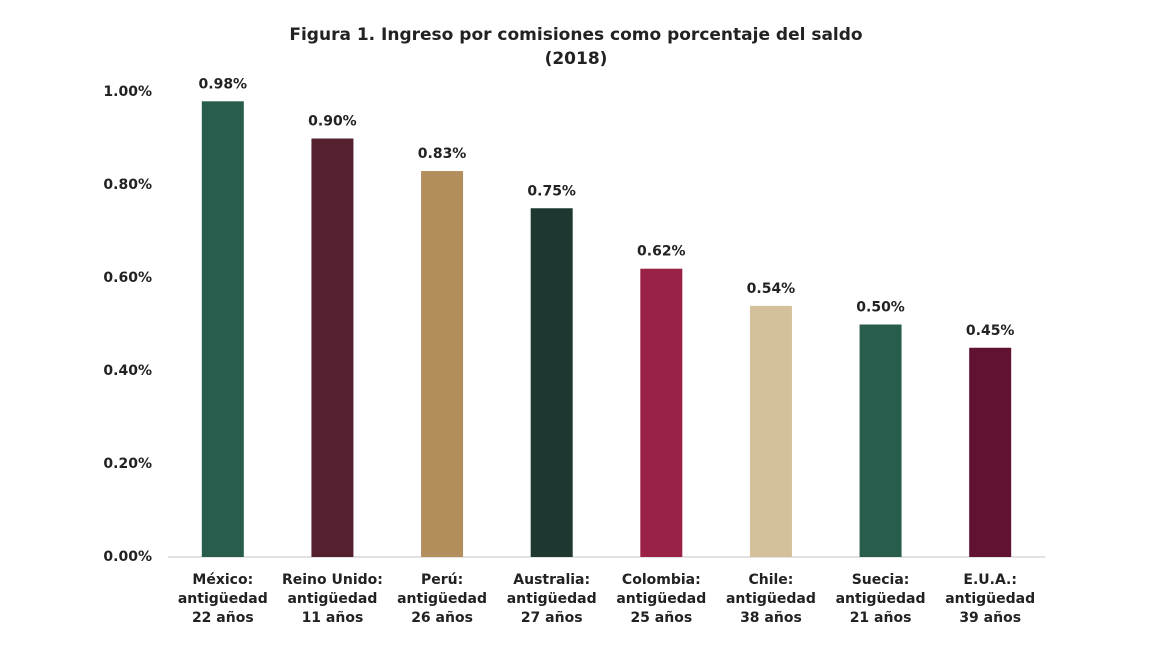 The height and width of the screenshot is (648, 1152). Describe the element at coordinates (442, 580) in the screenshot. I see `x-tick-label: Perú:` at that location.